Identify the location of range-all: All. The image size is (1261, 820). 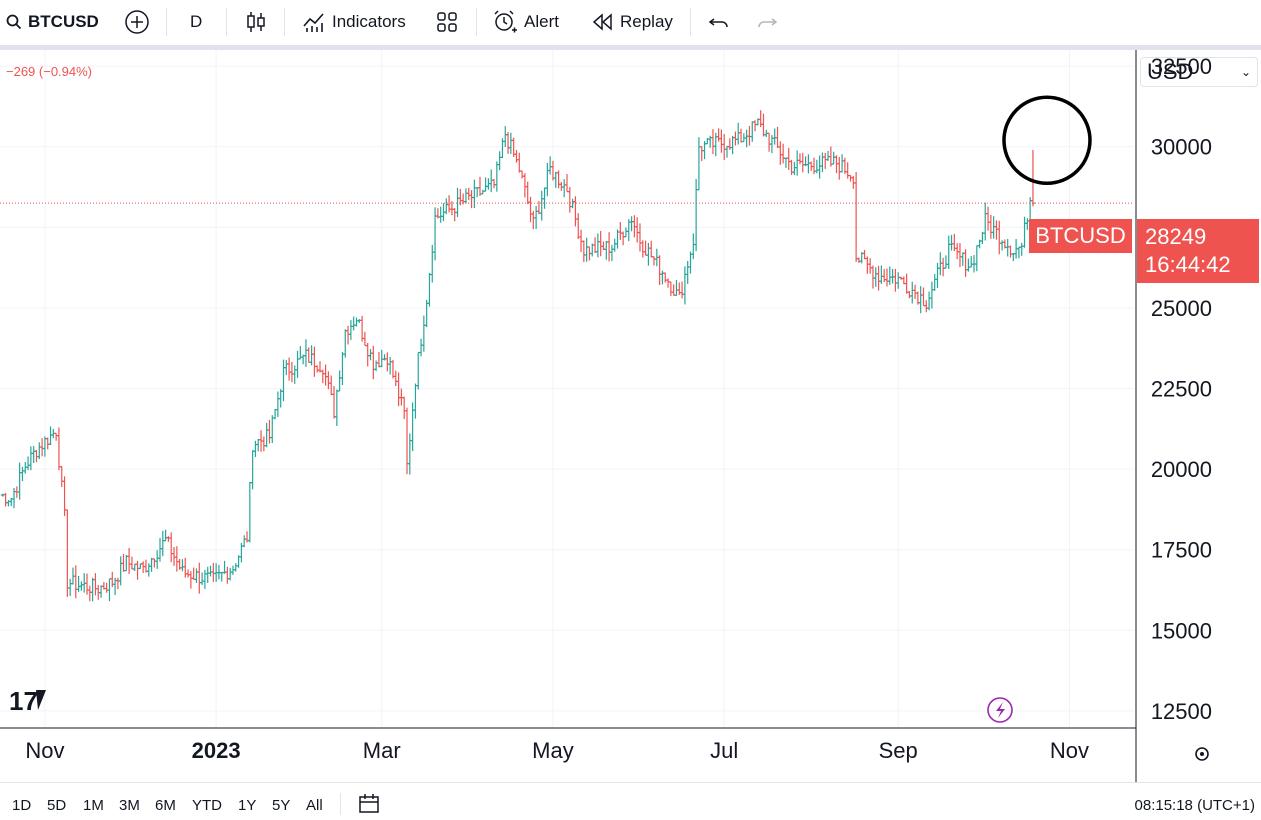
(314, 805).